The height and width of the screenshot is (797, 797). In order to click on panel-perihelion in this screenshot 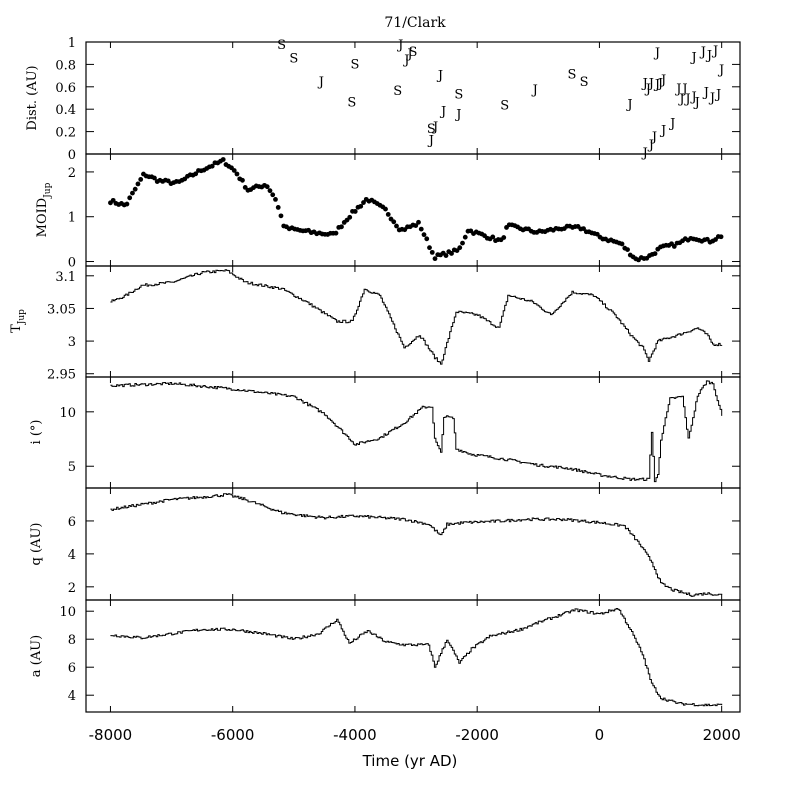, I will do `click(413, 544)`.